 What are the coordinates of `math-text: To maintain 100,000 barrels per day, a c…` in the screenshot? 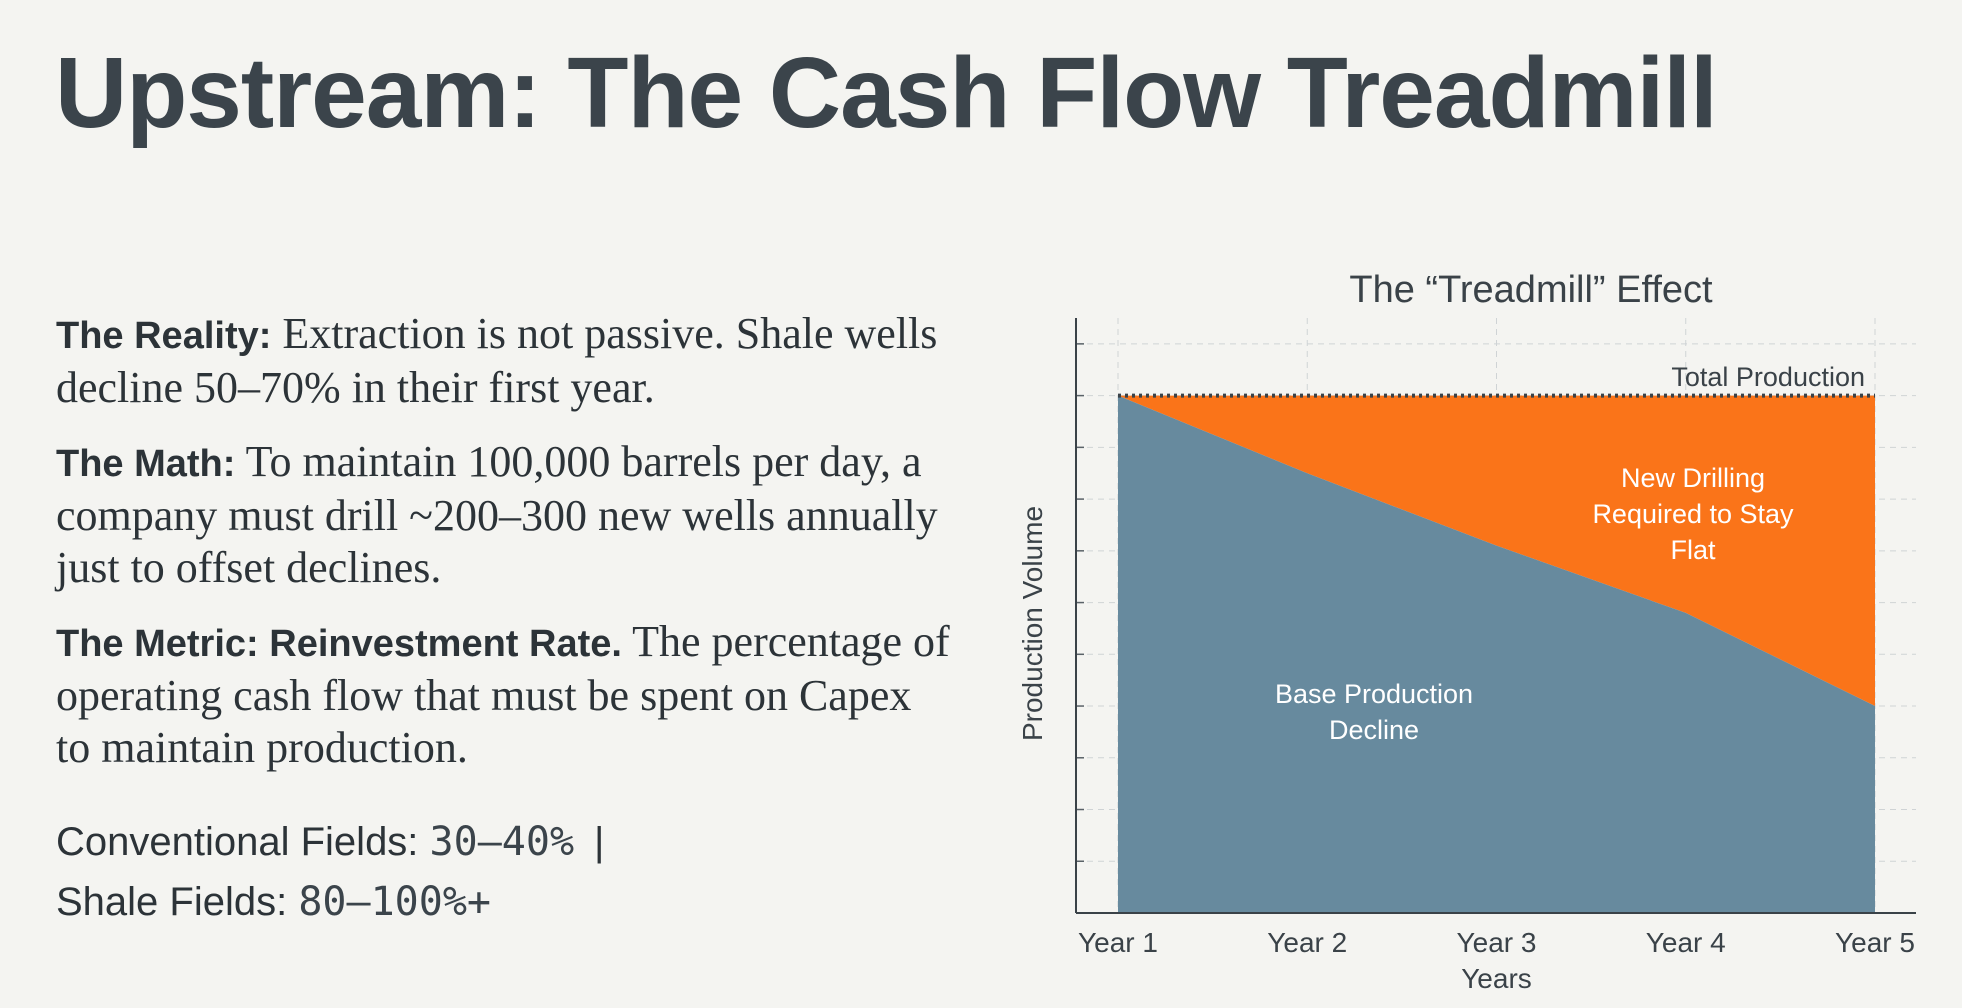 It's located at (497, 514).